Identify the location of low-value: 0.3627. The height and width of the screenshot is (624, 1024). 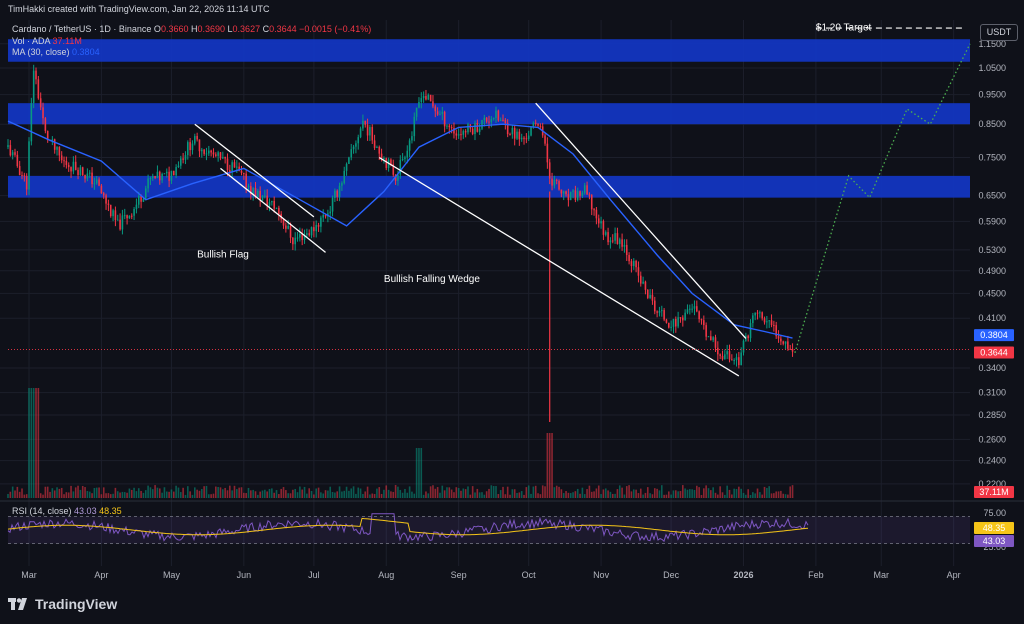
(246, 29).